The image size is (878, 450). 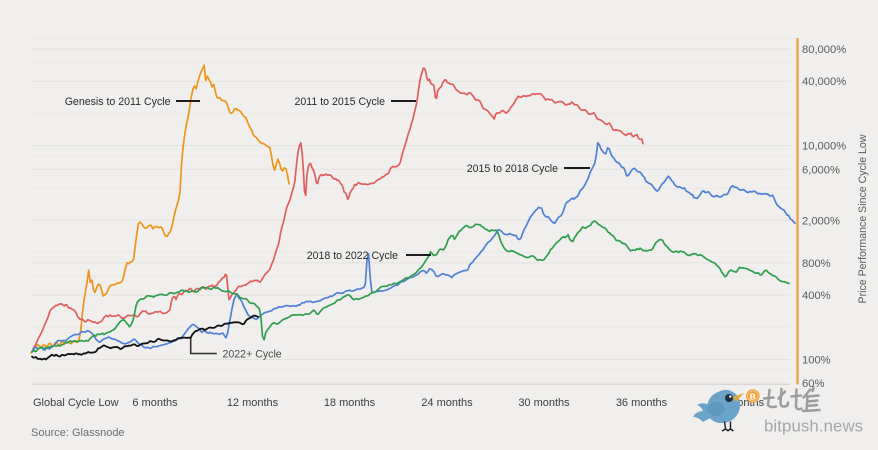 I want to click on svg-text:Price Performance Since Cycle: Price Performance Since Cycle Low, so click(x=863, y=218).